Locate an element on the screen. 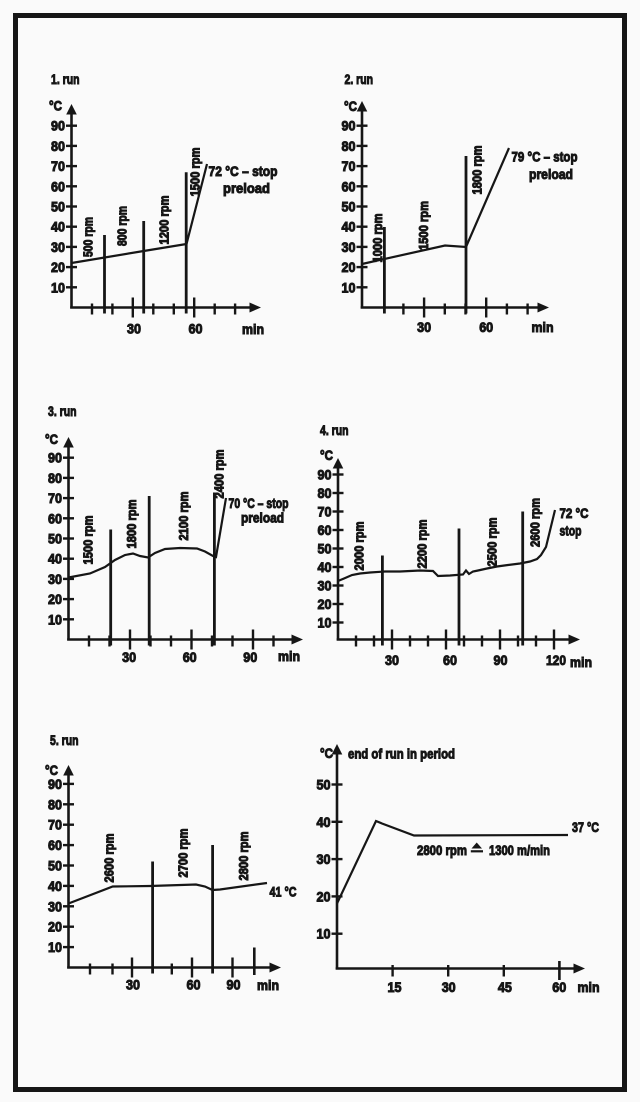  svg-text: 5. run is located at coordinates (64, 740).